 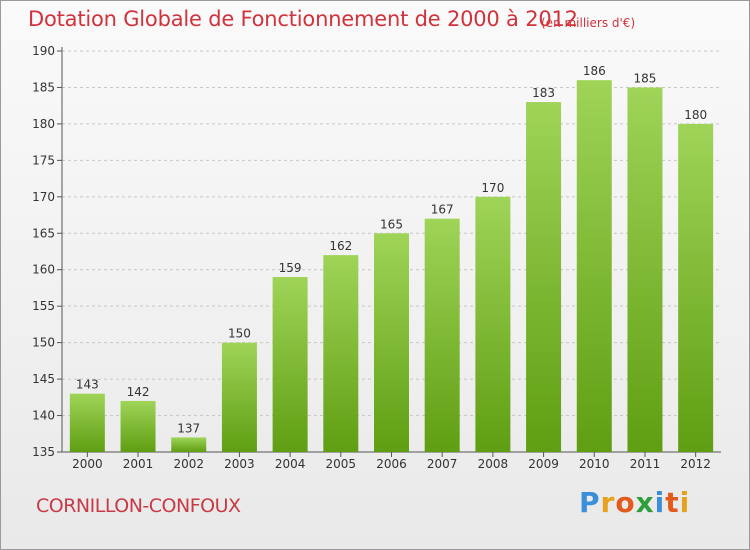 I want to click on value-label-2001: 142, so click(x=138, y=392).